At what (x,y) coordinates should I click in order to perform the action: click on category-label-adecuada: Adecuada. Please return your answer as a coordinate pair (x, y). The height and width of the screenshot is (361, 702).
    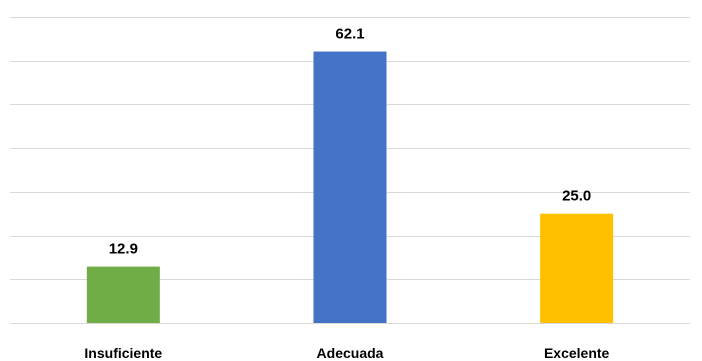
    Looking at the image, I should click on (350, 353).